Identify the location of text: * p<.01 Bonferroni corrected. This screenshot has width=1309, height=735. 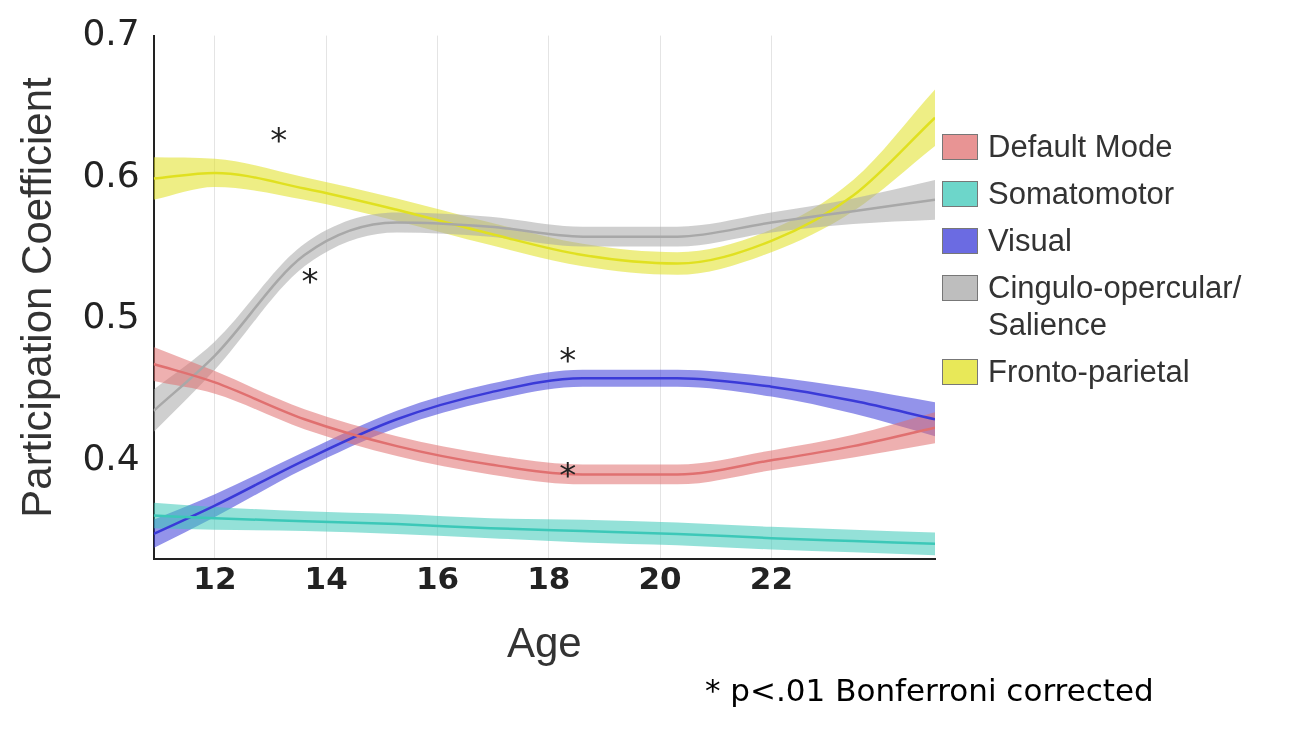
(929, 690).